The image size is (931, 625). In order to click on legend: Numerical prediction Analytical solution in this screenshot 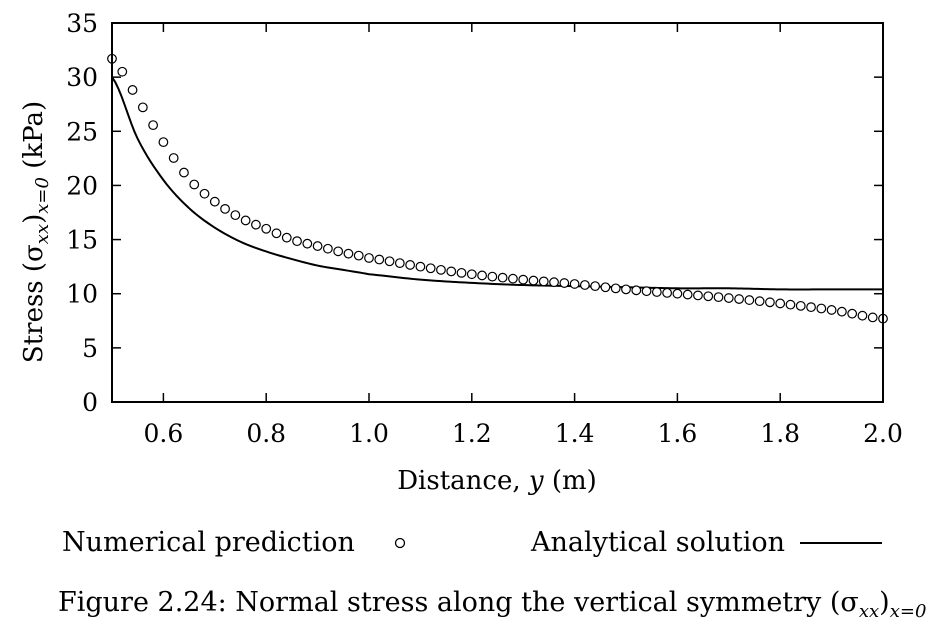, I will do `click(472, 542)`.